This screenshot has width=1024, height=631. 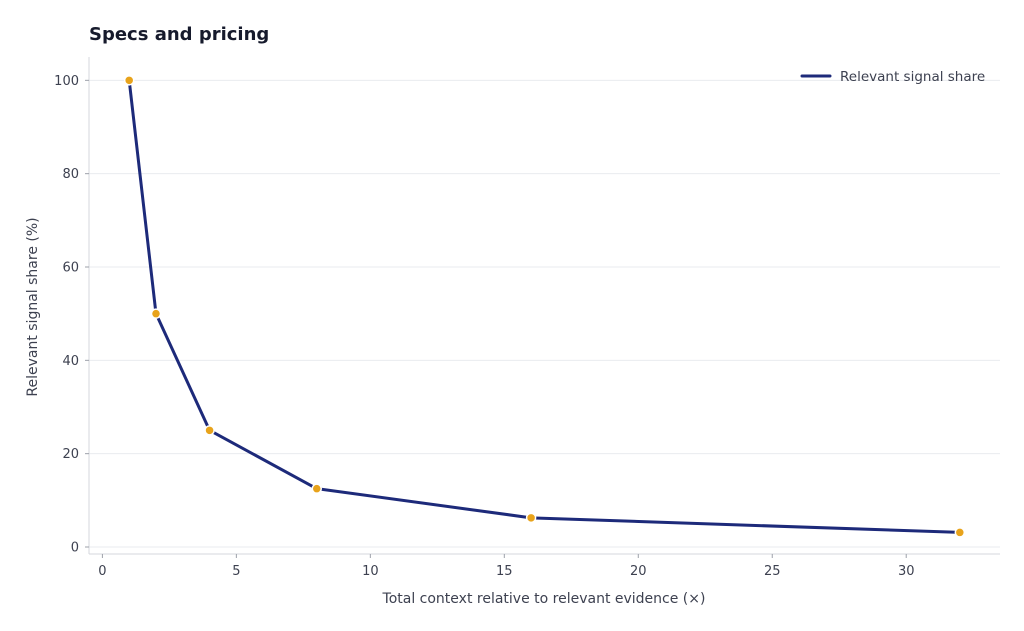 I want to click on y-tick-label: 0, so click(x=75, y=548).